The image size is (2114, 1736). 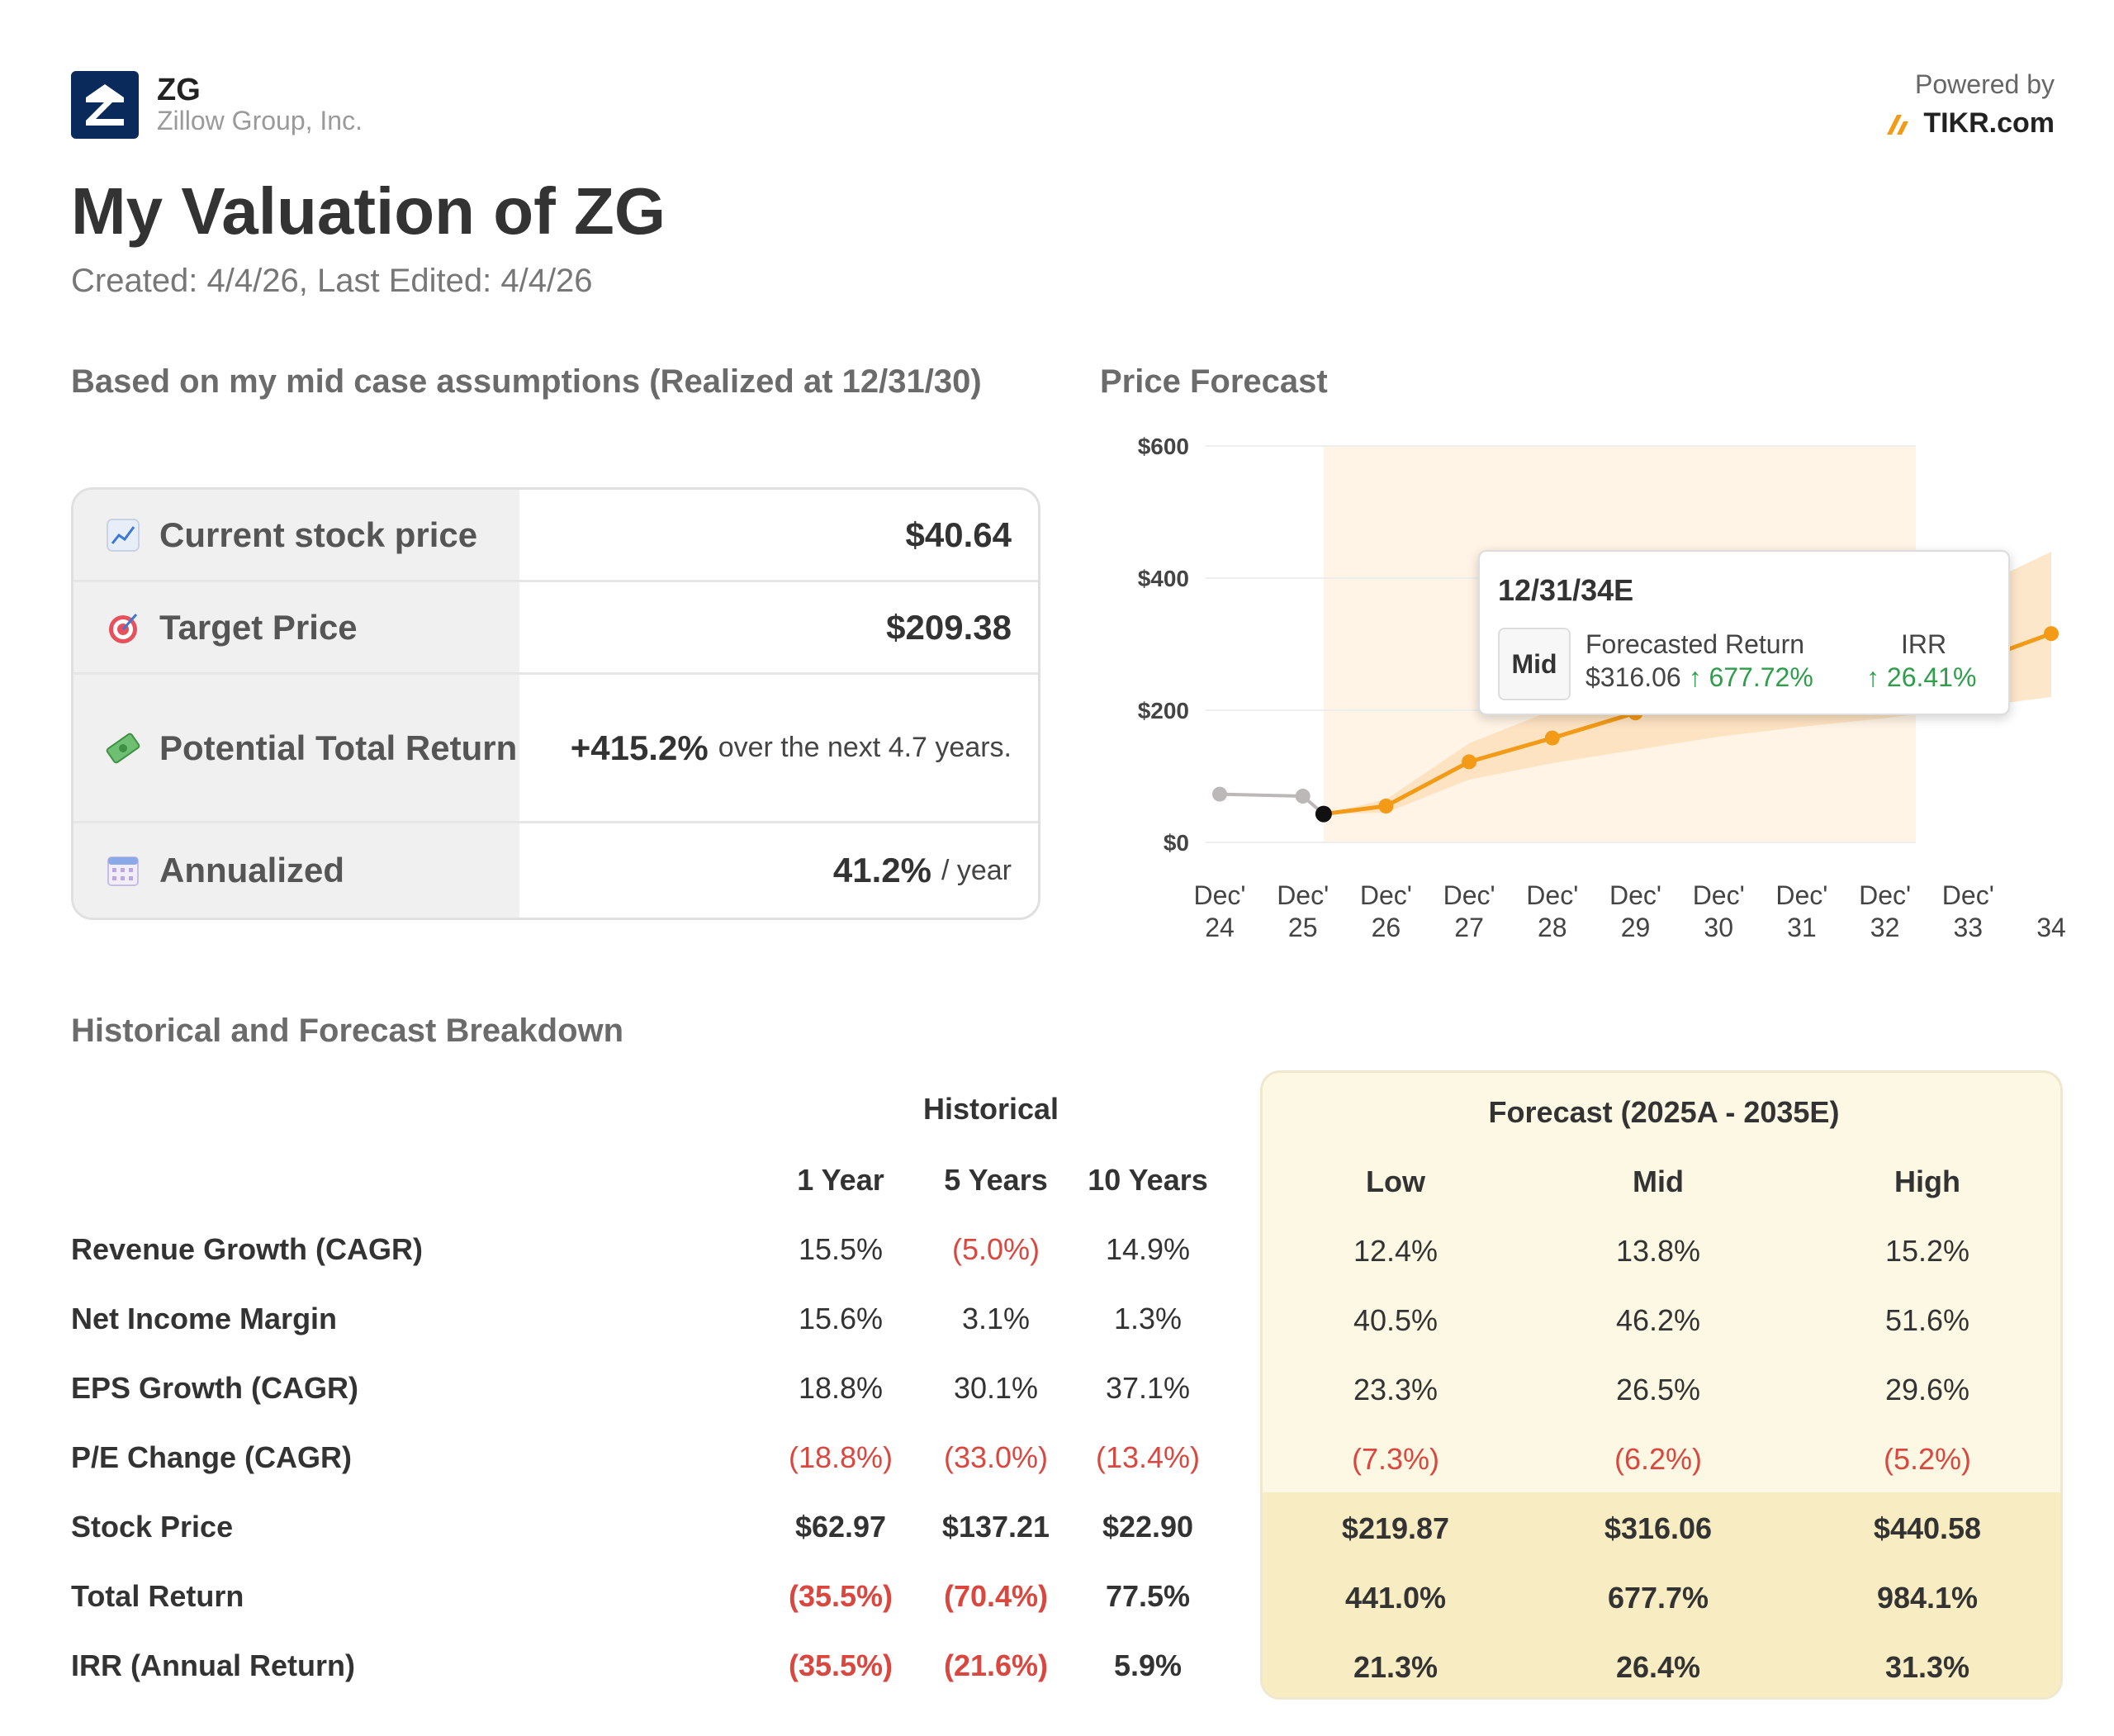 What do you see at coordinates (949, 627) in the screenshot?
I see `summary-value: $209.38` at bounding box center [949, 627].